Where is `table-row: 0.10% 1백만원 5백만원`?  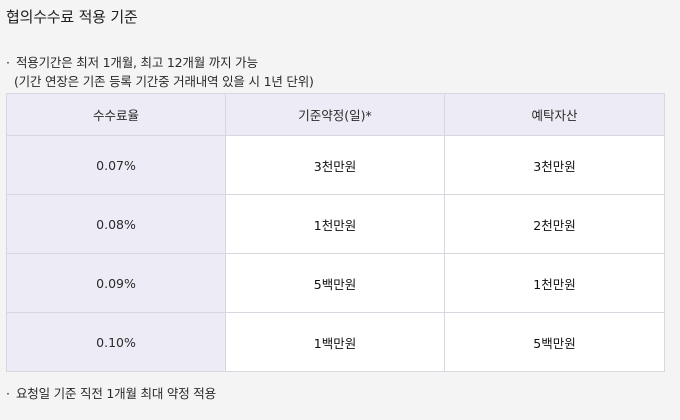 table-row: 0.10% 1백만원 5백만원 is located at coordinates (335, 342).